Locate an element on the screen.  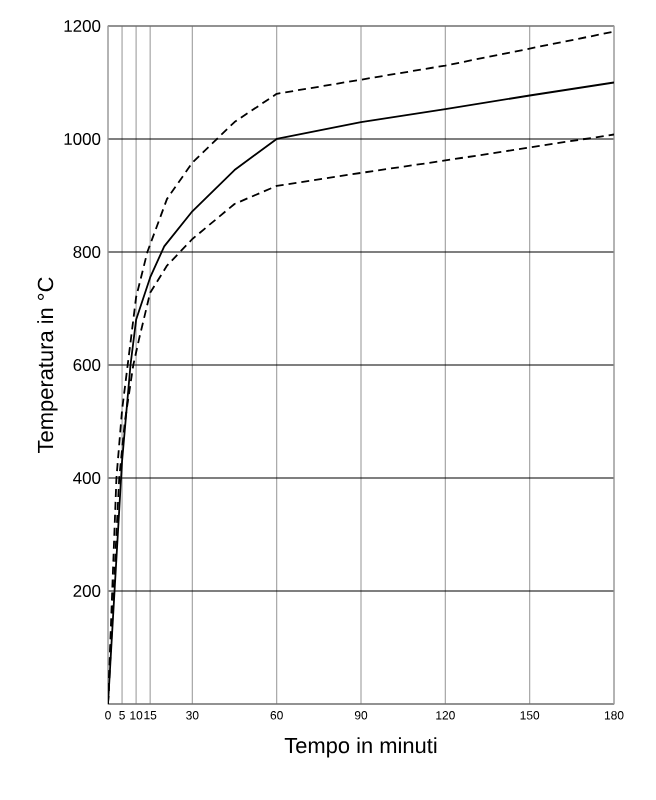
y-tick-label: 200 is located at coordinates (87, 591).